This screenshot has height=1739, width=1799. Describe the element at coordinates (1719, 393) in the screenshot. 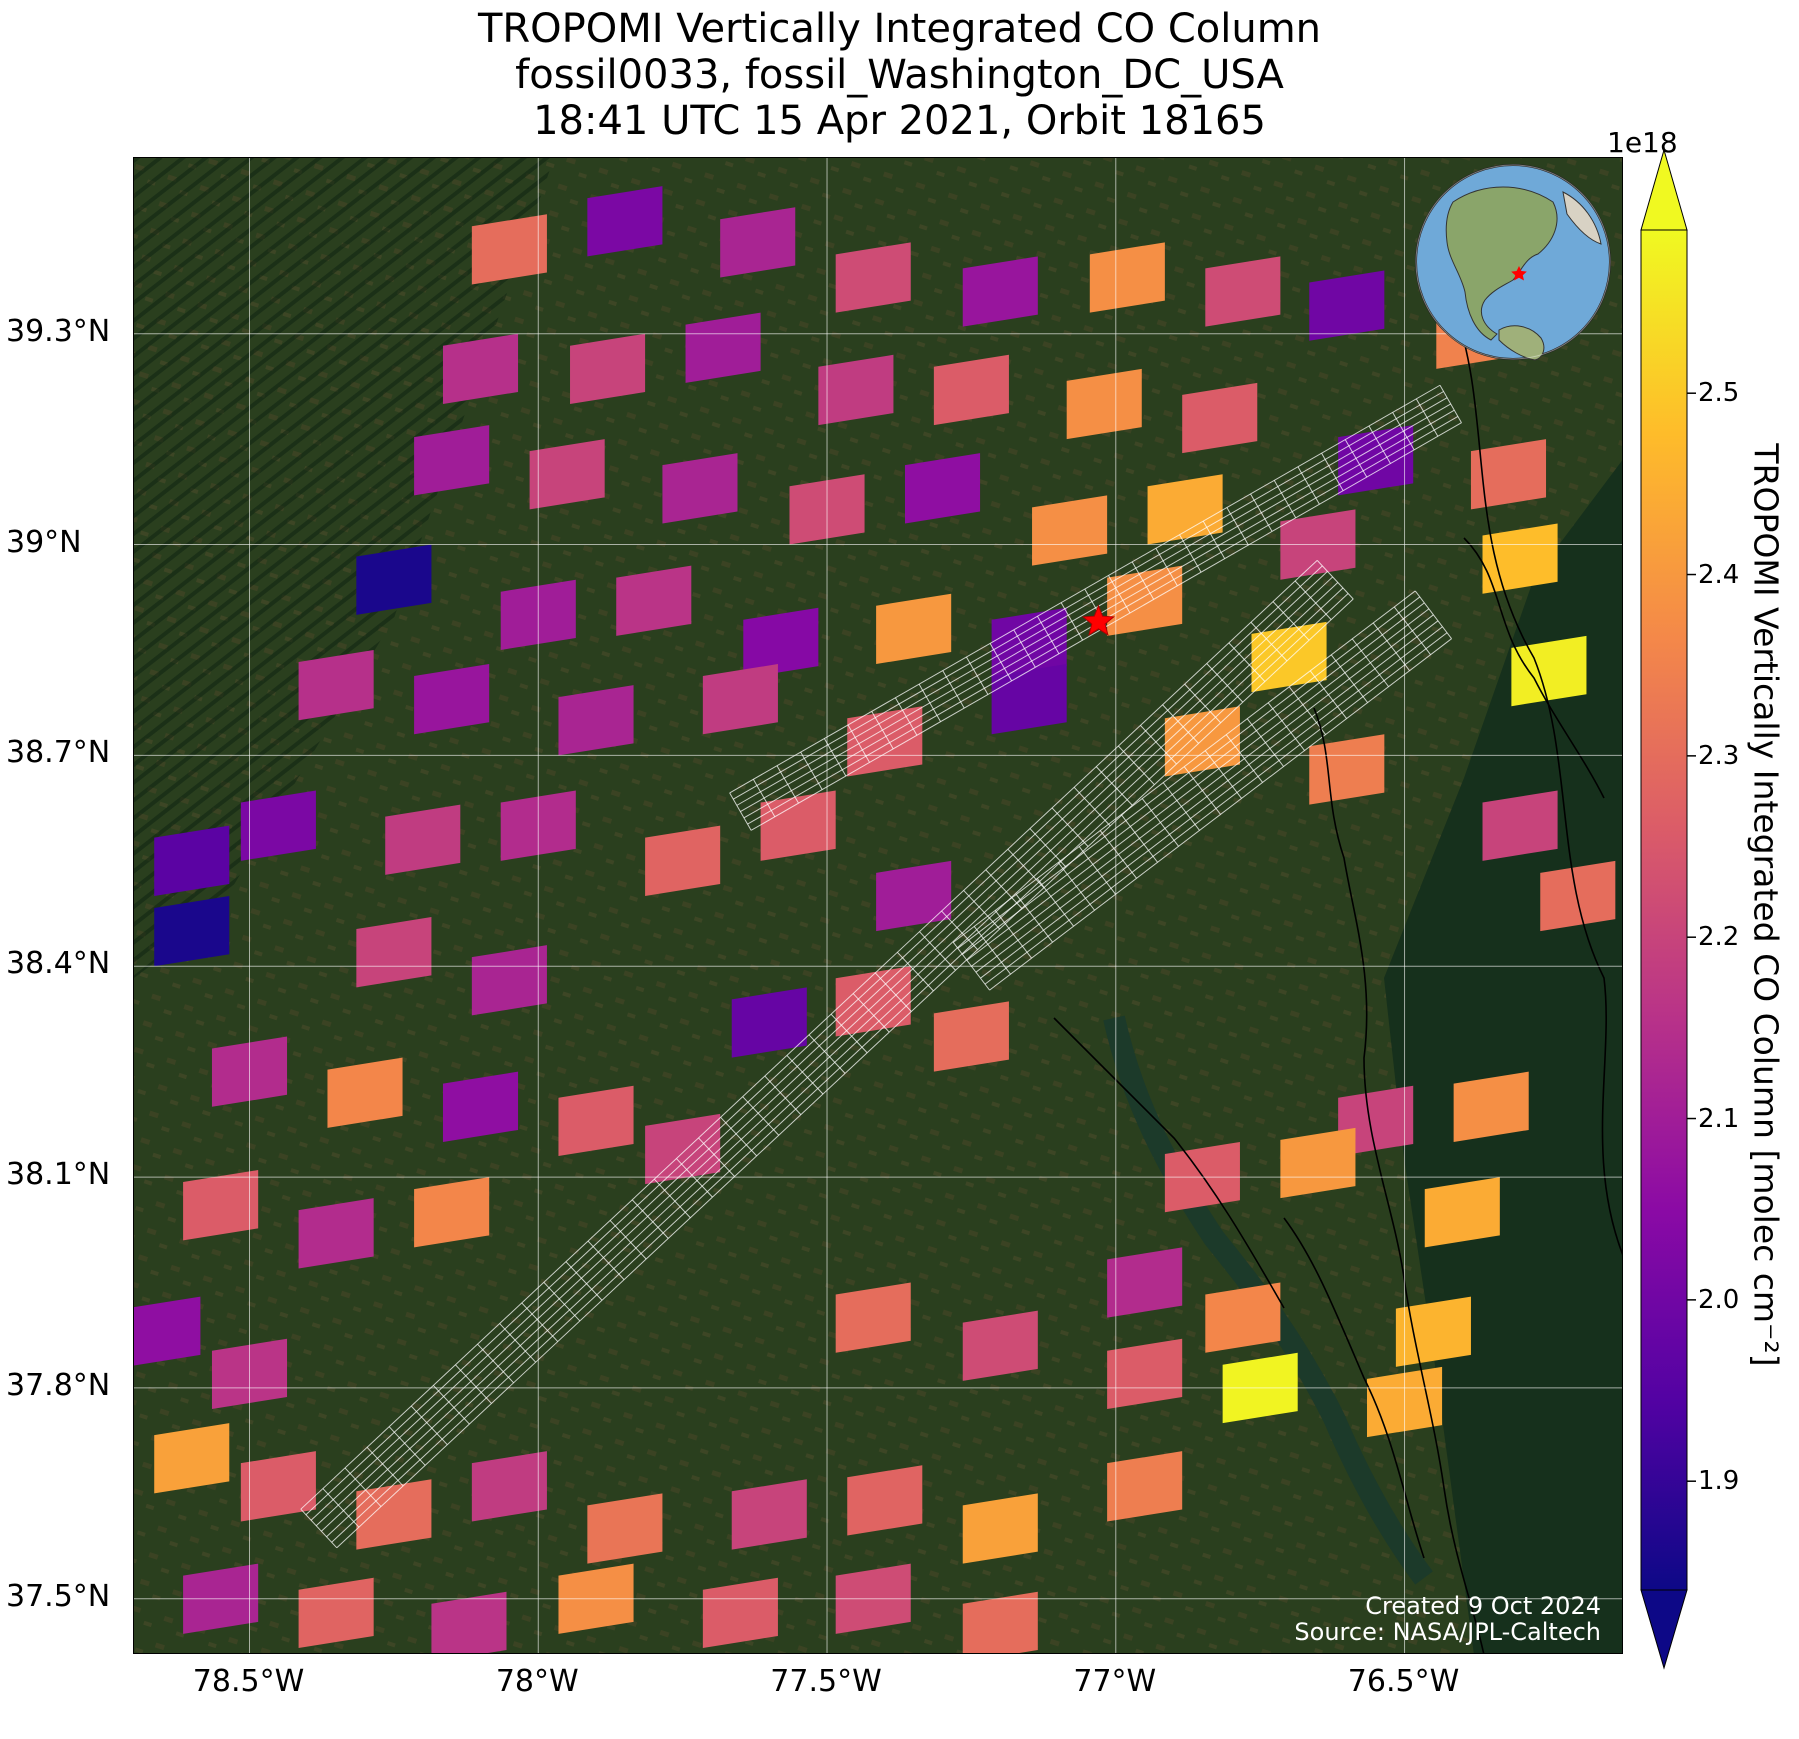

I see `colorbar-tick-label: 2.5` at that location.